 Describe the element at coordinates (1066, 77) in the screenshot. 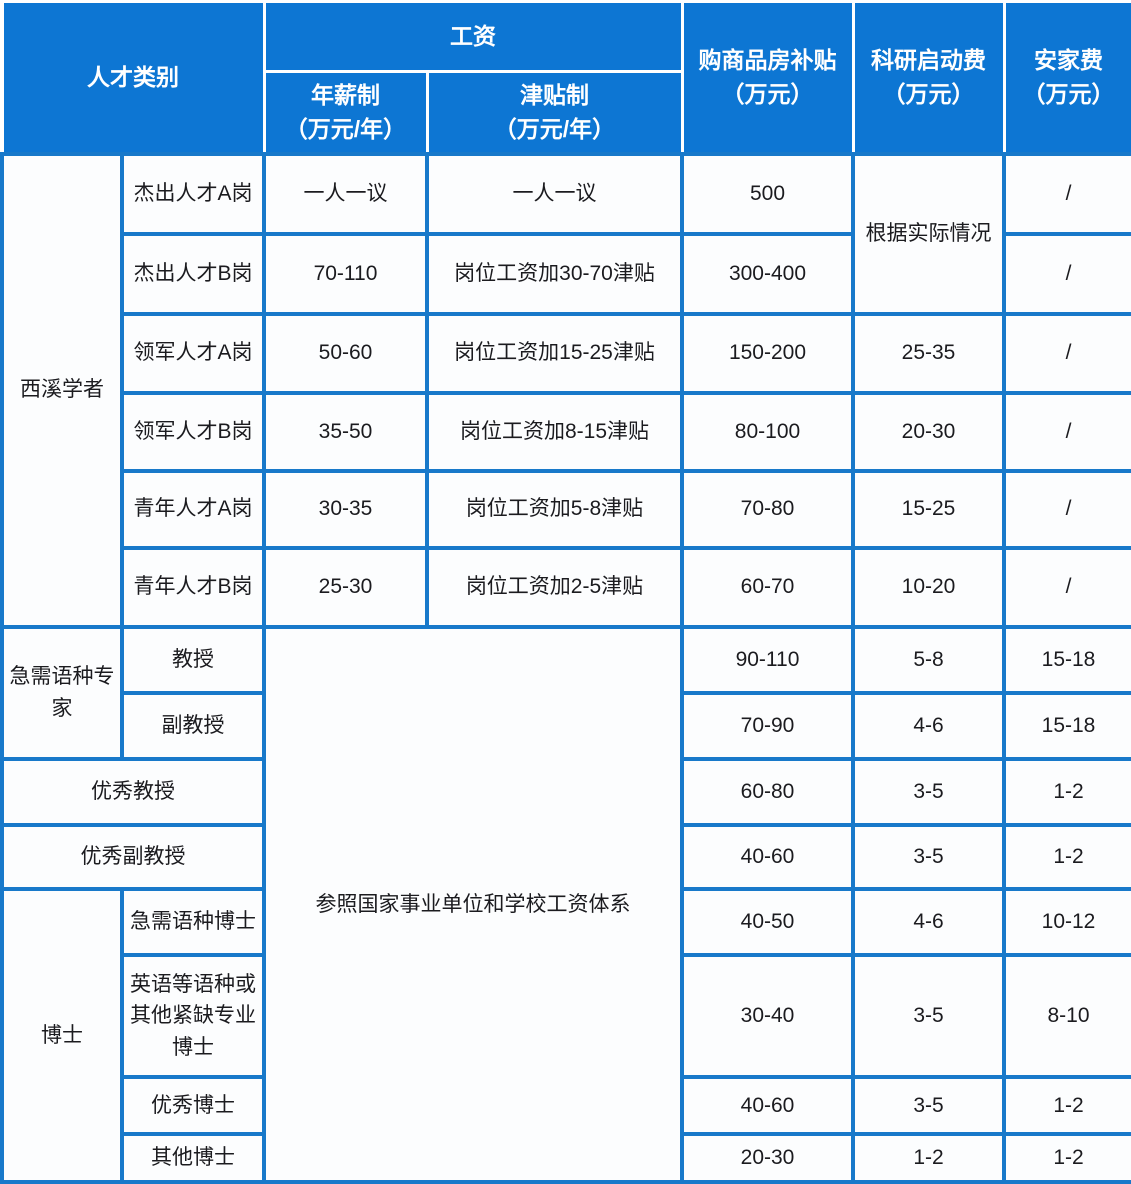

I see `header-settling-in-allowance: 安家费 （万元）` at that location.